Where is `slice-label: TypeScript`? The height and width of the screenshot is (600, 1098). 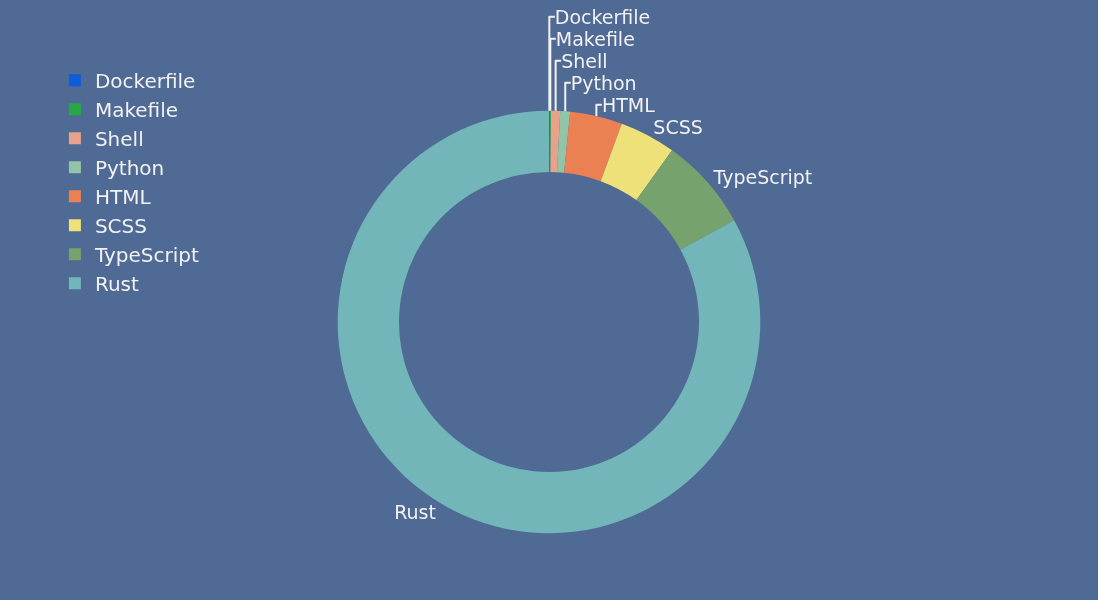
slice-label: TypeScript is located at coordinates (762, 176).